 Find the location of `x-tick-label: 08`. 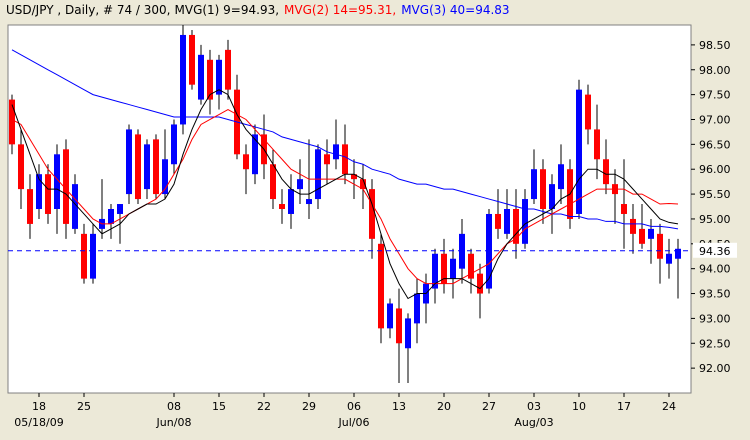

x-tick-label: 08 is located at coordinates (174, 406).